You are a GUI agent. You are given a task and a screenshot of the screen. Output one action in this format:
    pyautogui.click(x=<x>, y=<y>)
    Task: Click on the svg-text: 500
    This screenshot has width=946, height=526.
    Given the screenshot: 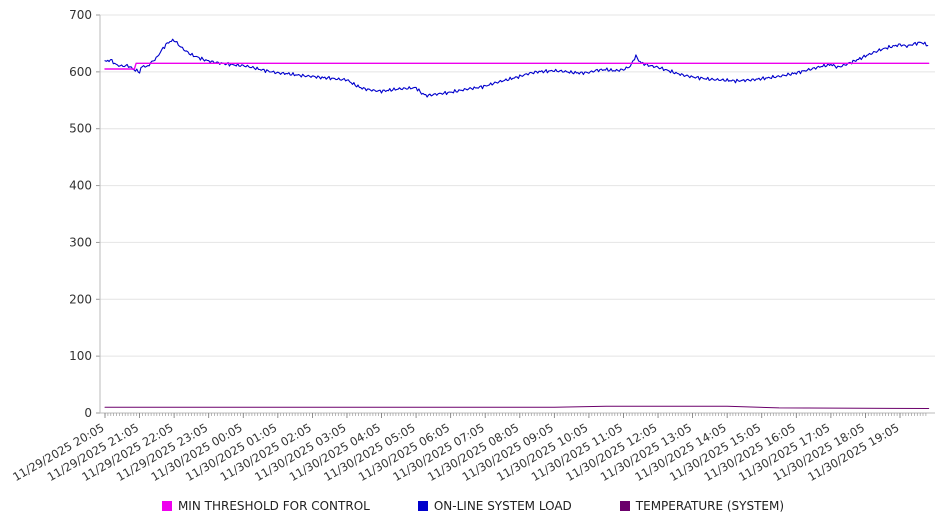 What is the action you would take?
    pyautogui.click(x=80, y=129)
    